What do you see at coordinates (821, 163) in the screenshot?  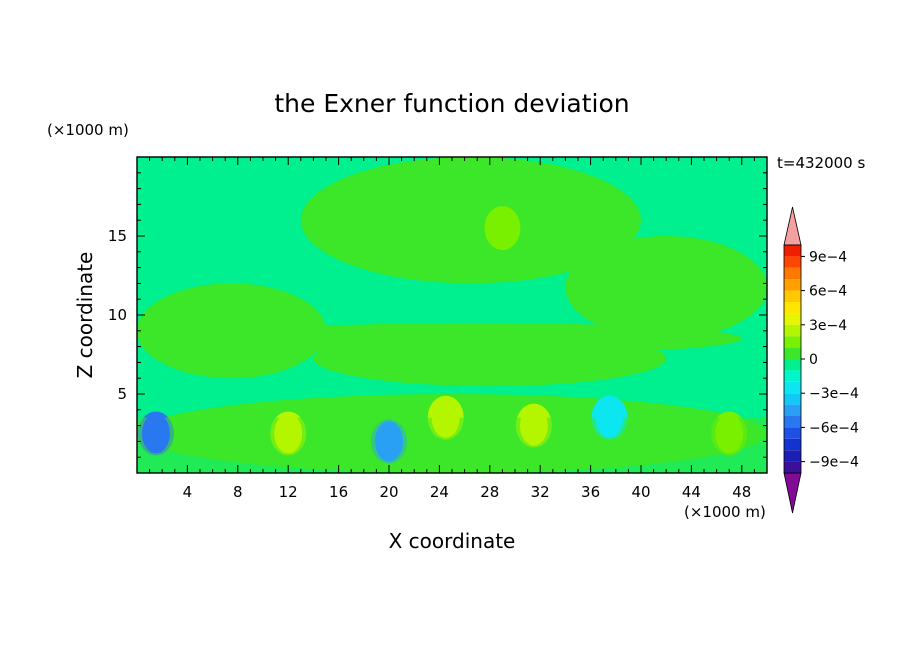 I see `time-label: t=432000 s` at bounding box center [821, 163].